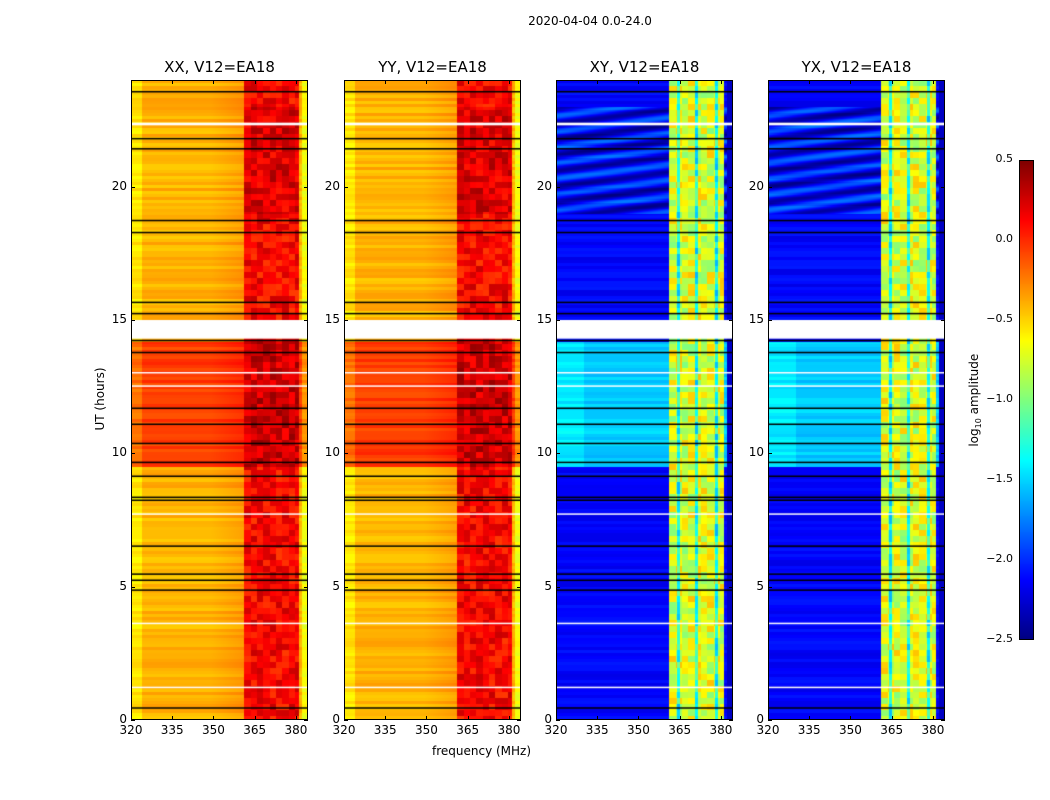  I want to click on colorbar-tick-label: −2.0, so click(999, 558).